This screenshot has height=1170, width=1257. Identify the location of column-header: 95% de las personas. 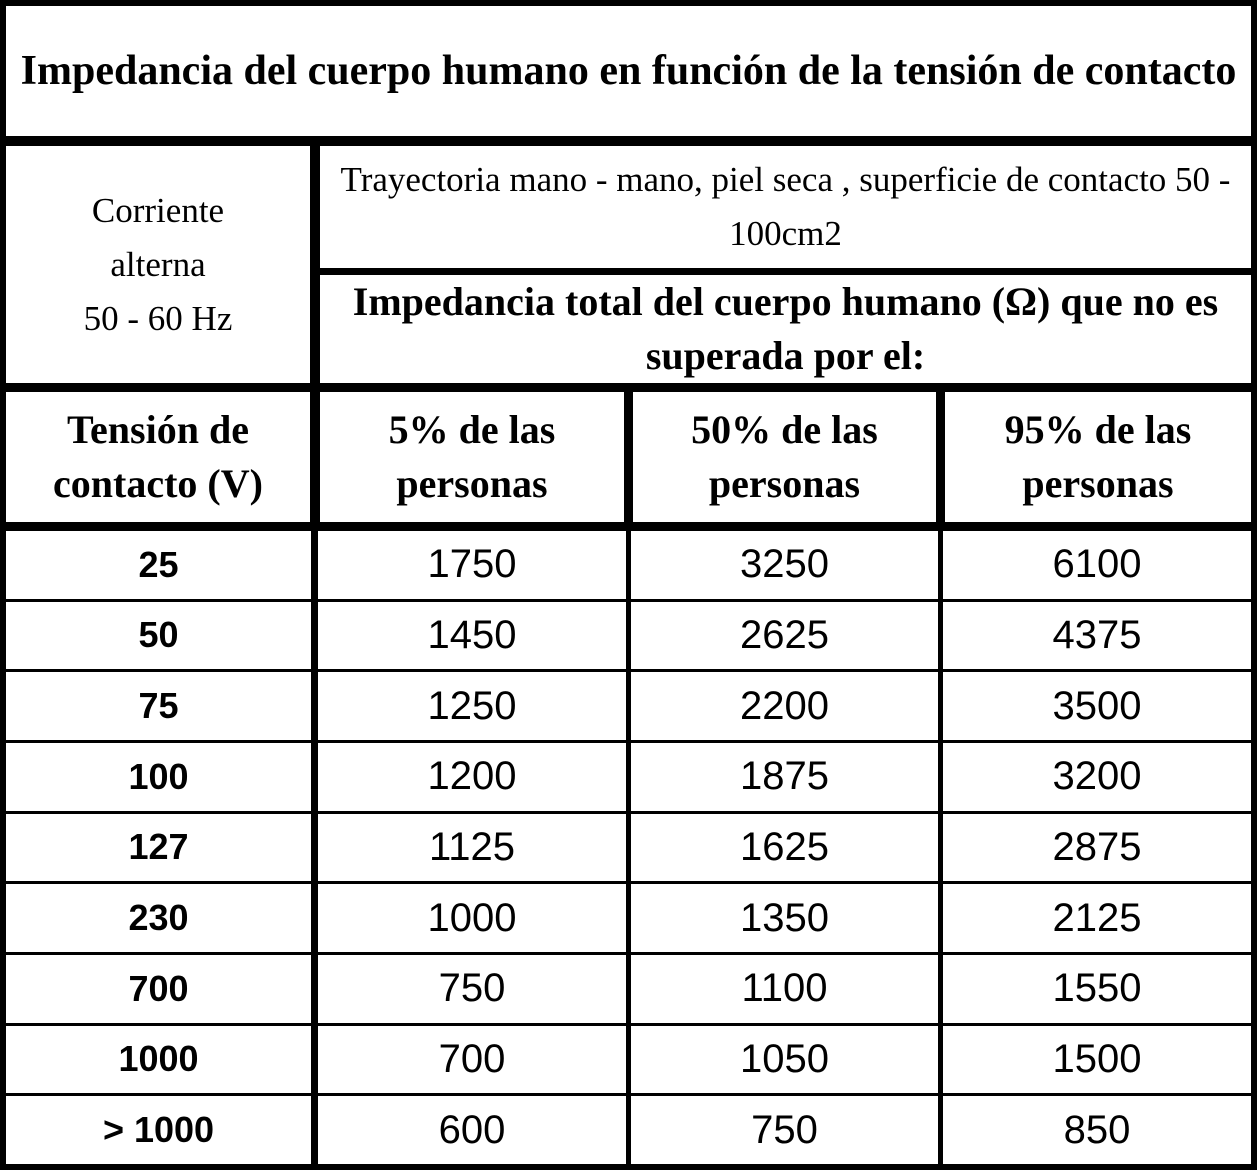
(1098, 456).